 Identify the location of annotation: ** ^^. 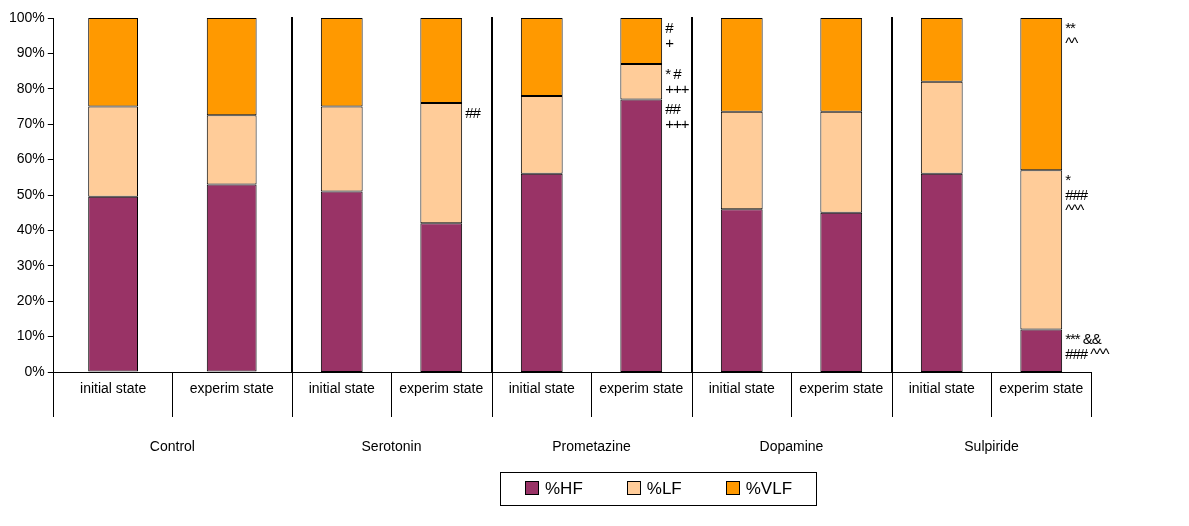
(1072, 34).